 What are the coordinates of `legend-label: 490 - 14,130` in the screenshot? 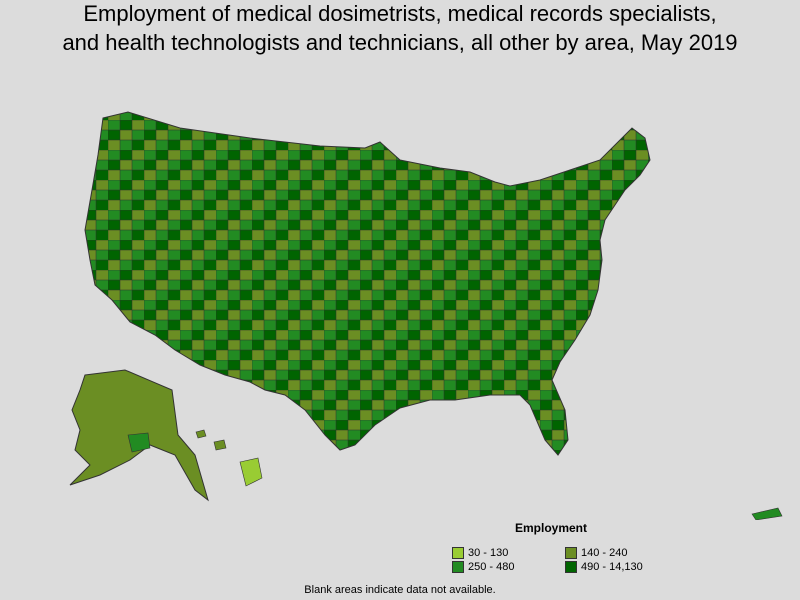 It's located at (612, 567).